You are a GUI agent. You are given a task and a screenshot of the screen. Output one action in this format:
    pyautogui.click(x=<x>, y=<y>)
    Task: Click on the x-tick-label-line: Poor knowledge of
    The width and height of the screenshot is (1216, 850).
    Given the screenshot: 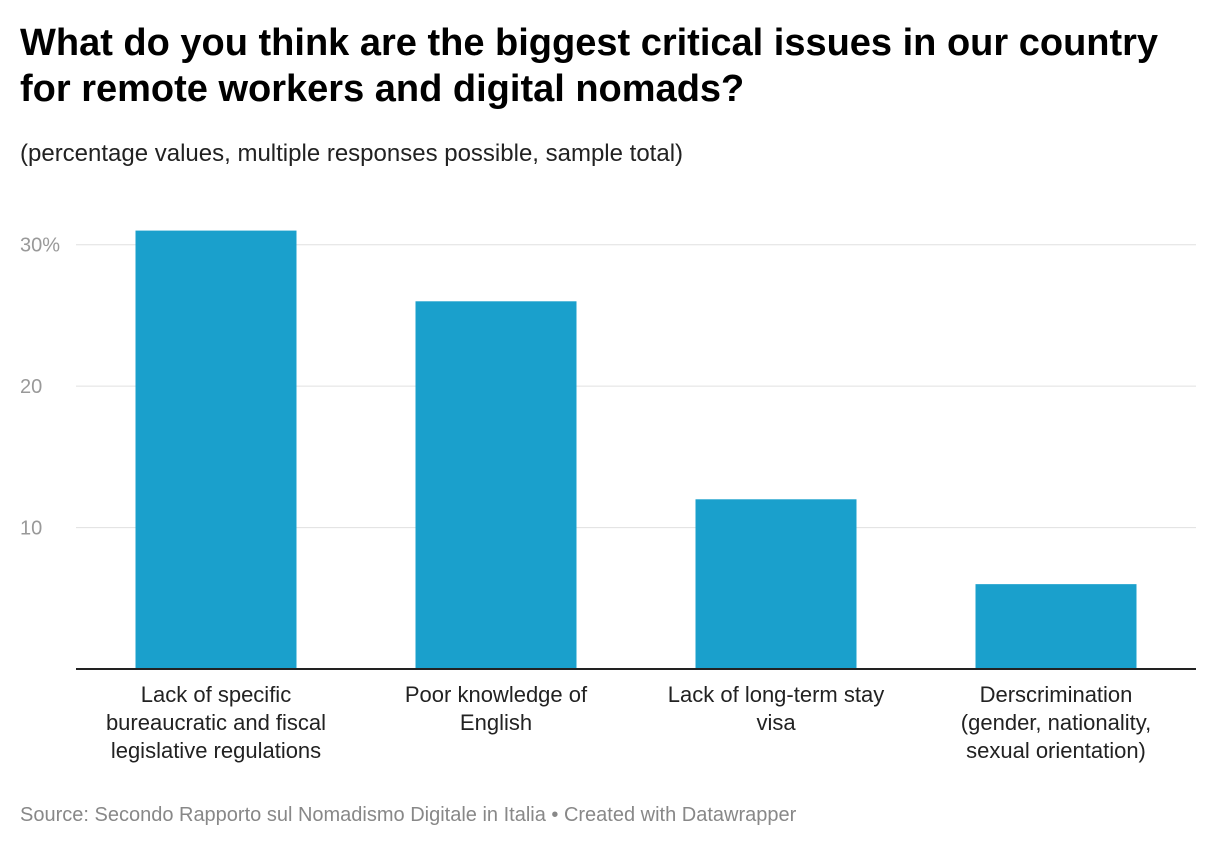 What is the action you would take?
    pyautogui.click(x=496, y=694)
    